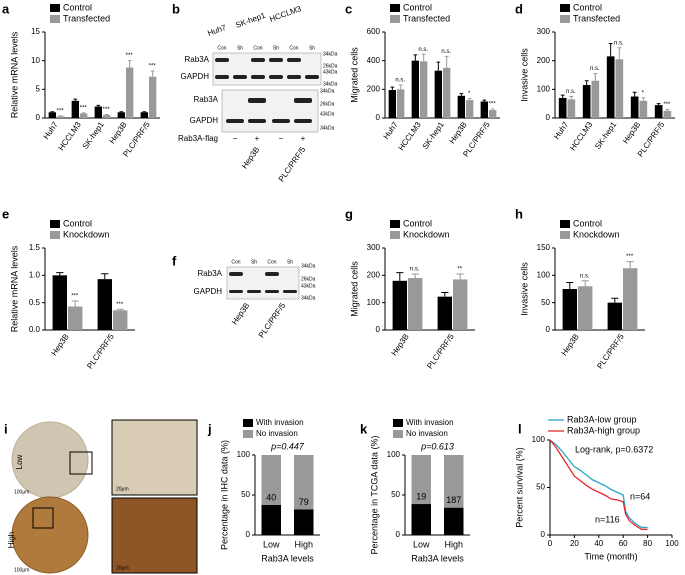  Describe the element at coordinates (35, 329) in the screenshot. I see `y-tick-label: 0.0` at that location.